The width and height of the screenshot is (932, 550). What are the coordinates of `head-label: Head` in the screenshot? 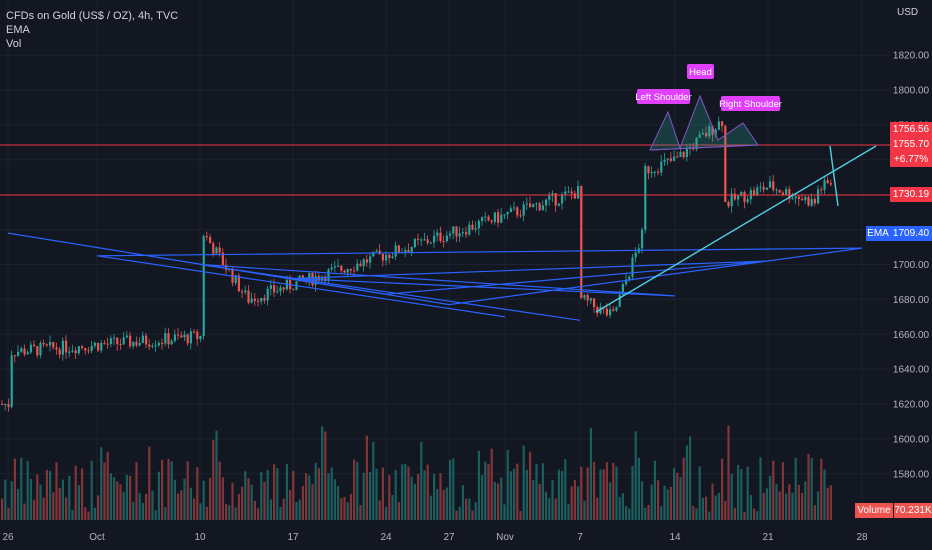 It's located at (700, 71).